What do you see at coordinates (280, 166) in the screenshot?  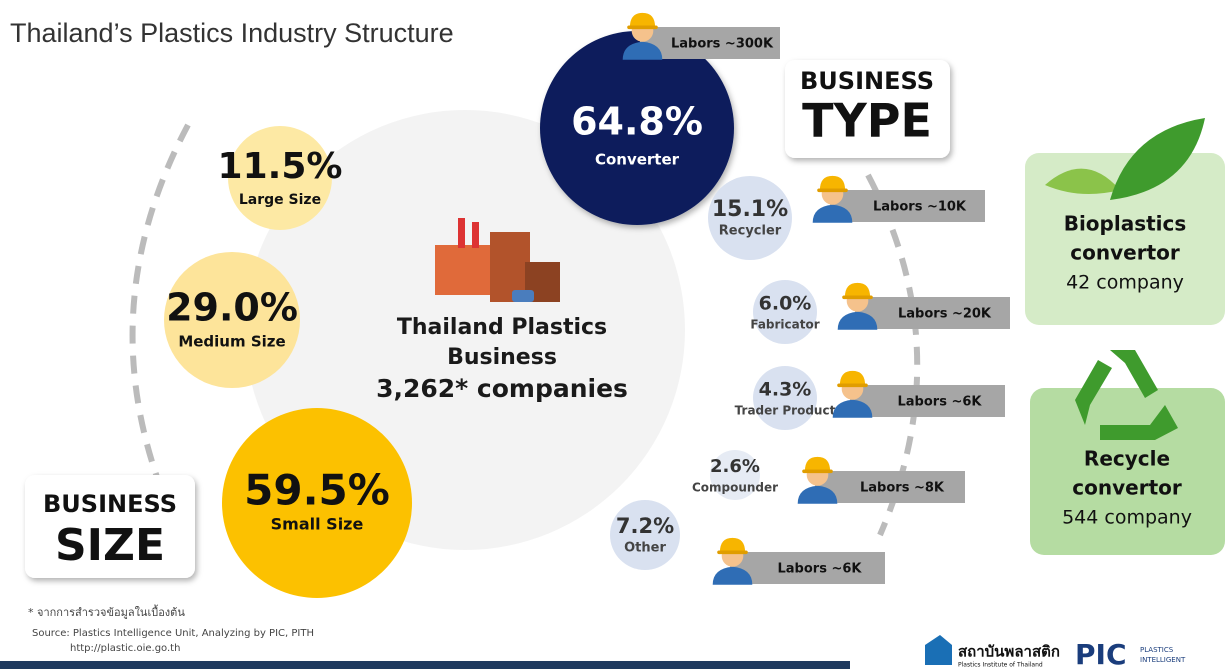 I see `size-percent: 11.5%` at bounding box center [280, 166].